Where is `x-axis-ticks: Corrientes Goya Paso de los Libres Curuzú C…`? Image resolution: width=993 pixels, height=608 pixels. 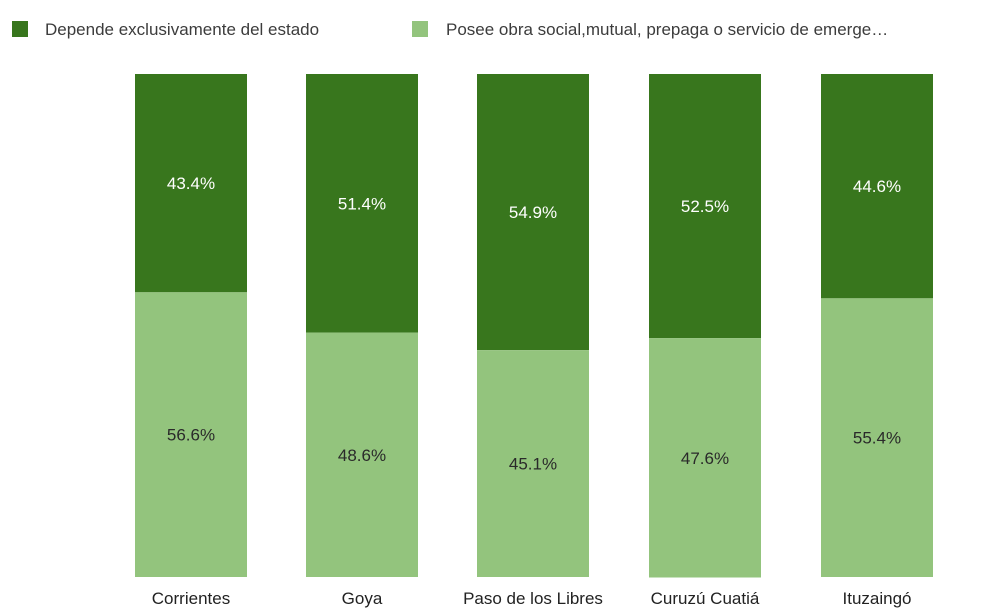
x-axis-ticks: Corrientes Goya Paso de los Libres Curuzú C… is located at coordinates (532, 598).